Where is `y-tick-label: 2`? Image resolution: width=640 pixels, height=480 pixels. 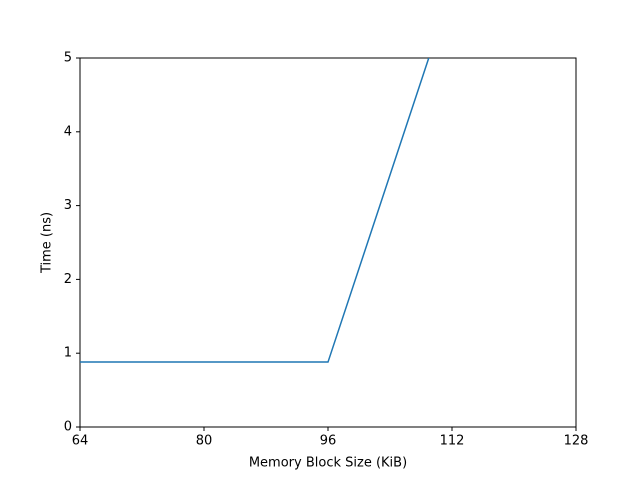
y-tick-label: 2 is located at coordinates (68, 279).